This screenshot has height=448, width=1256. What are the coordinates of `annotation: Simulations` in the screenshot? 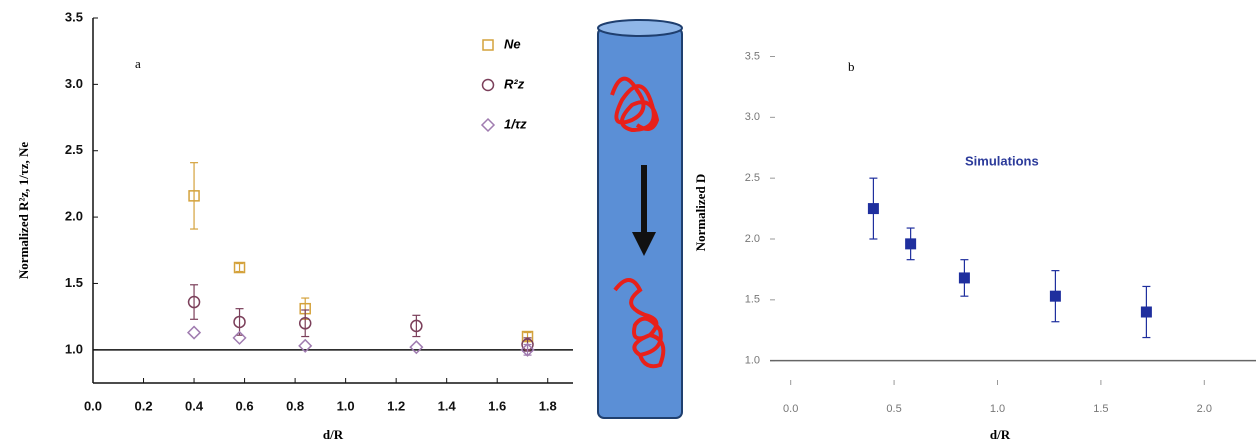 It's located at (1002, 160).